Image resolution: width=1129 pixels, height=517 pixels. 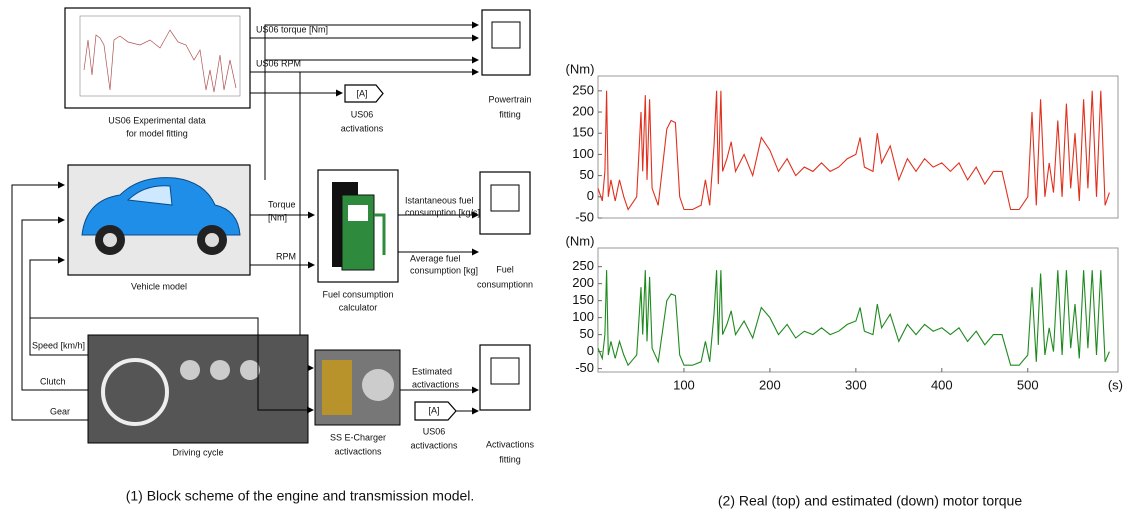 What do you see at coordinates (856, 384) in the screenshot?
I see `x-tick-label: 300` at bounding box center [856, 384].